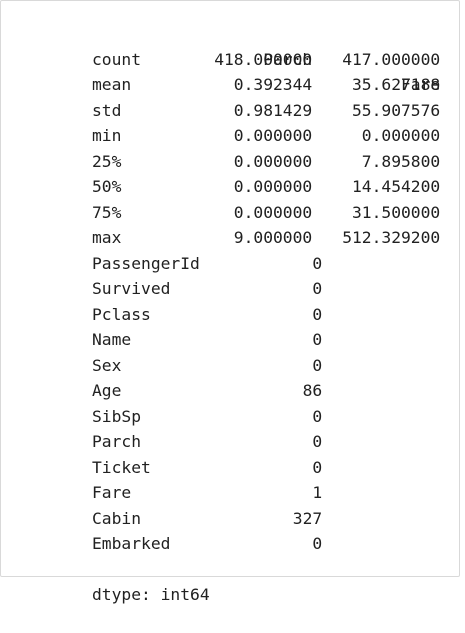 The width and height of the screenshot is (465, 633). Describe the element at coordinates (121, 314) in the screenshot. I see `series-label: Pclass` at that location.